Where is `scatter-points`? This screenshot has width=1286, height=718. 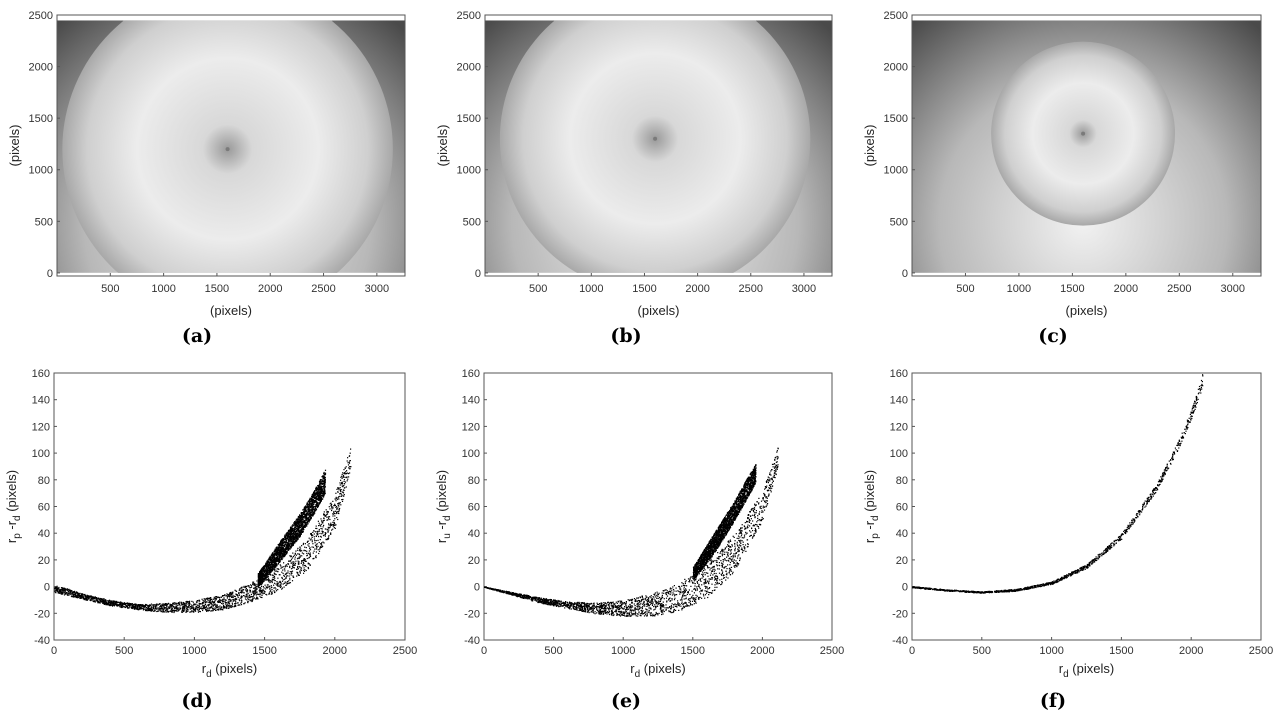 scatter-points is located at coordinates (631, 532).